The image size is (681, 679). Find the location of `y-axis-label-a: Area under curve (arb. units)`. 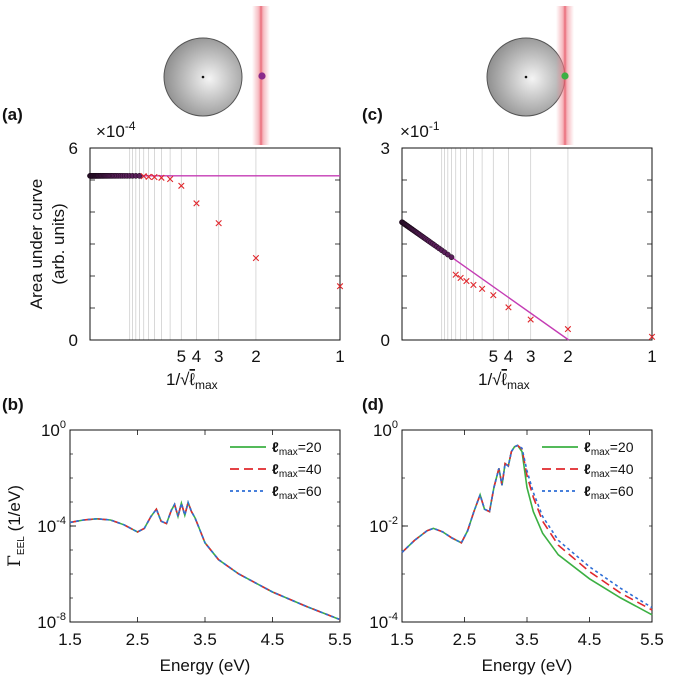

y-axis-label-a: Area under curve (arb. units) is located at coordinates (47, 244).